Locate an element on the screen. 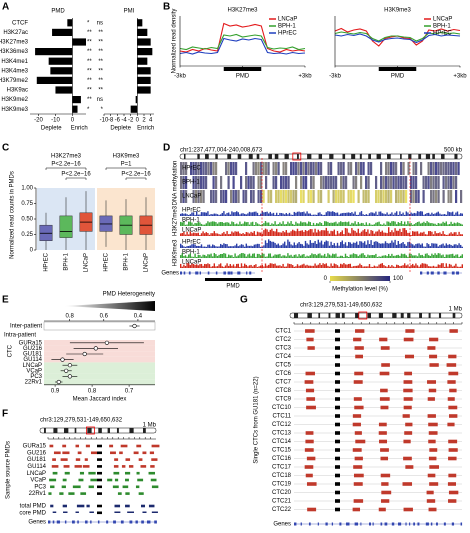  row-label: CTC10 is located at coordinates (282, 408).